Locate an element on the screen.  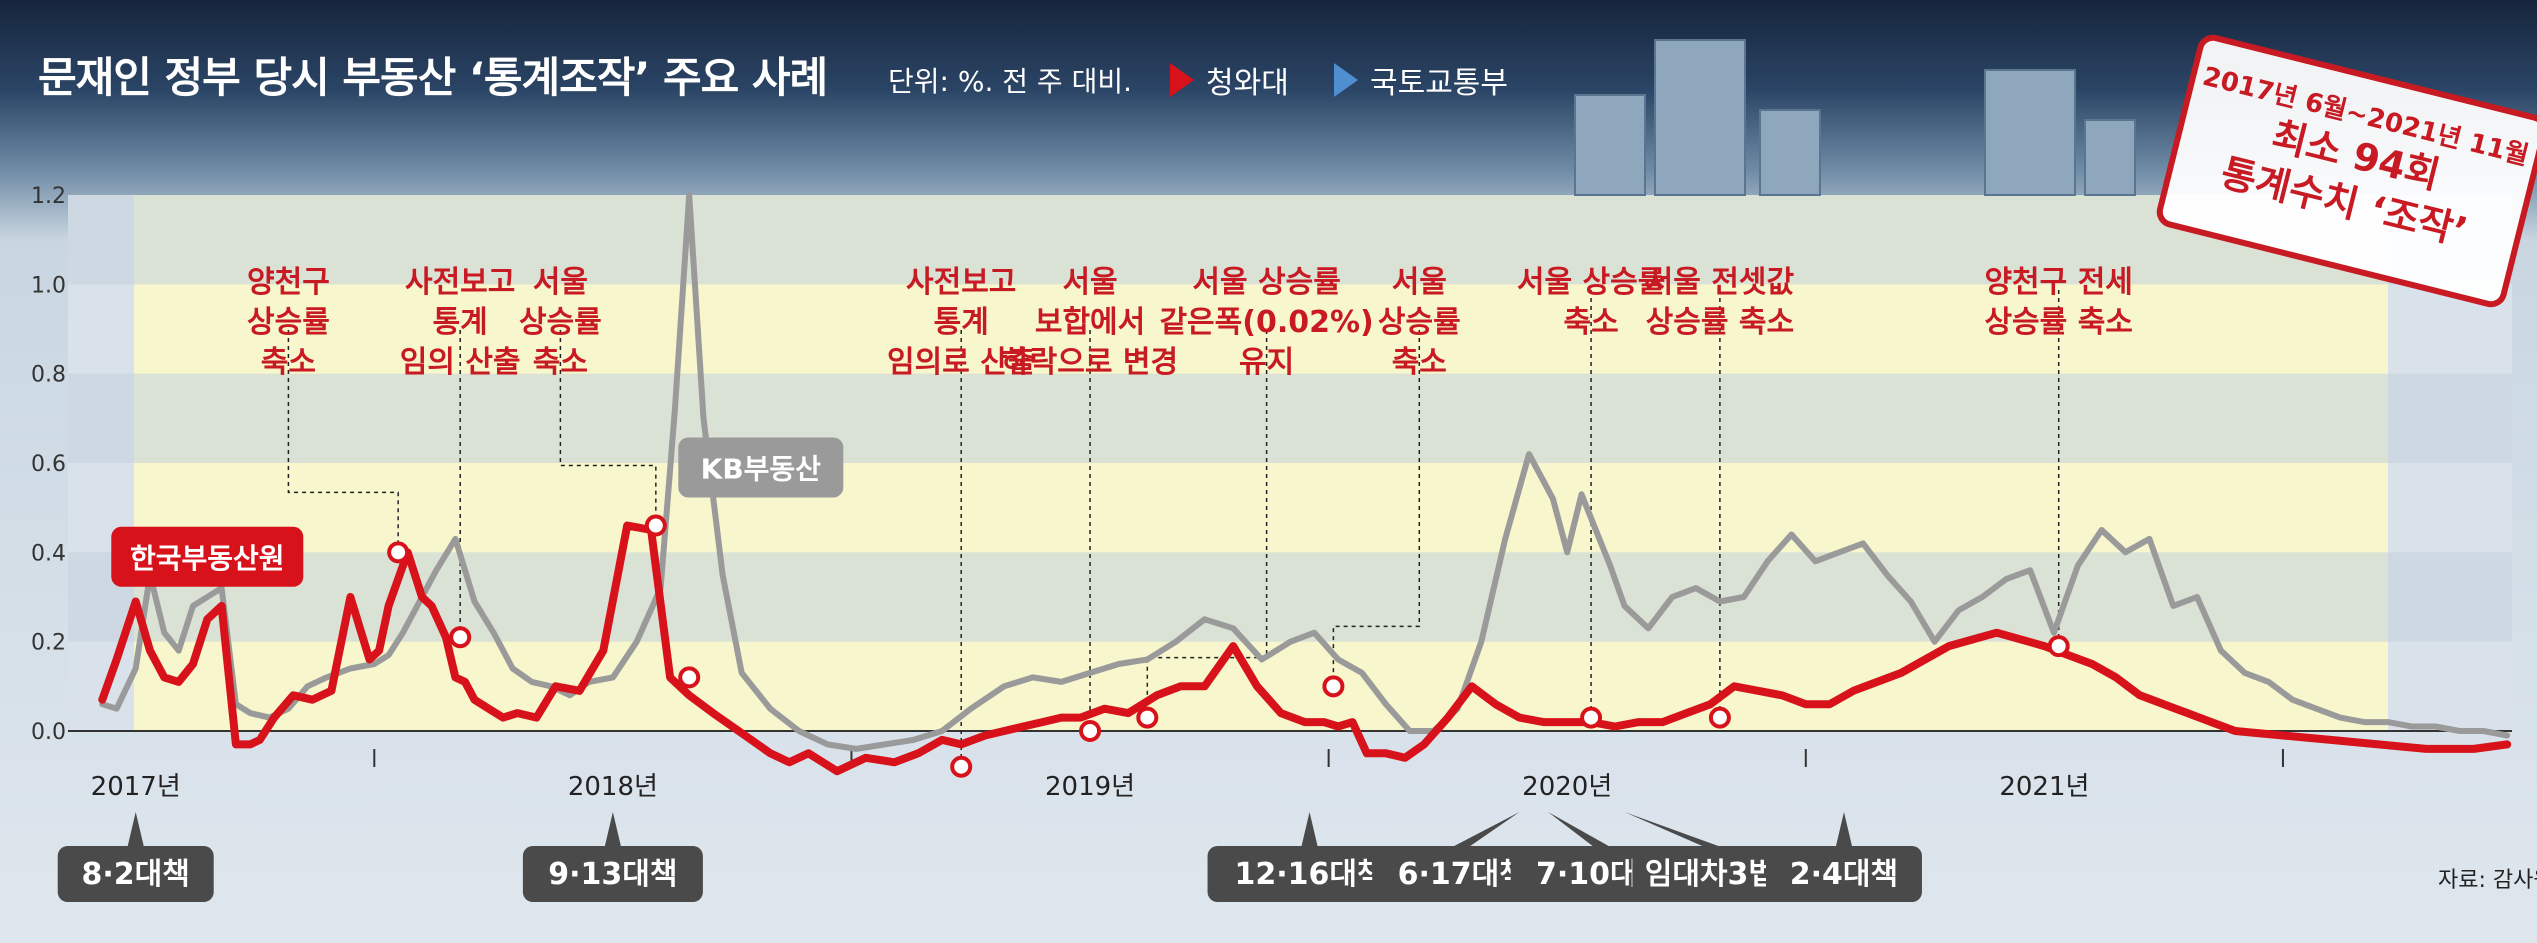
source-note: 자료: 감사원 is located at coordinates (2487, 880).